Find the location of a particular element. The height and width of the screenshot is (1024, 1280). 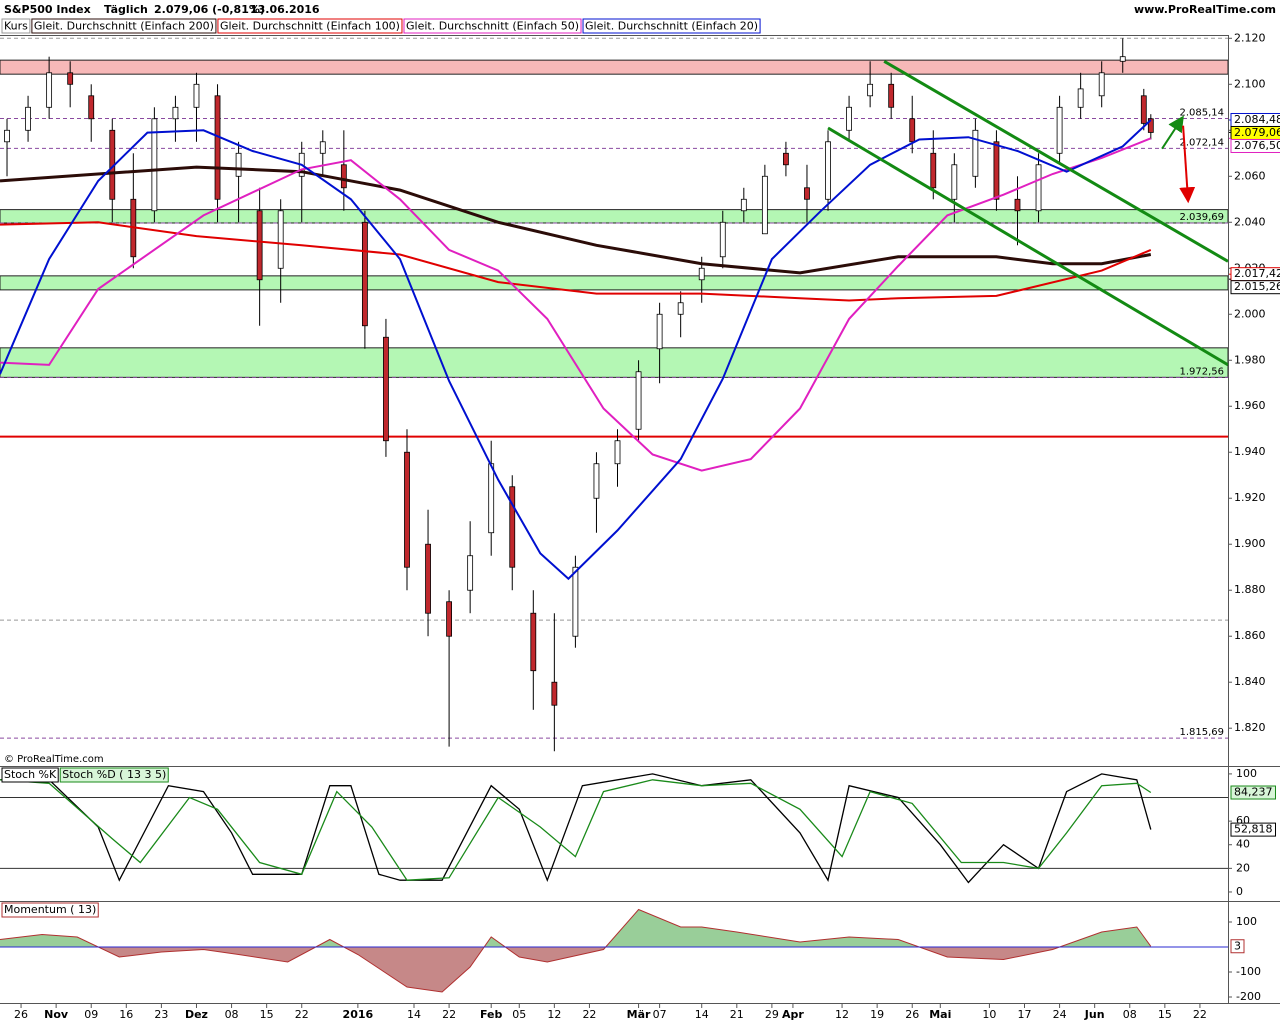

site: www.ProRealTime.com is located at coordinates (1205, 9).